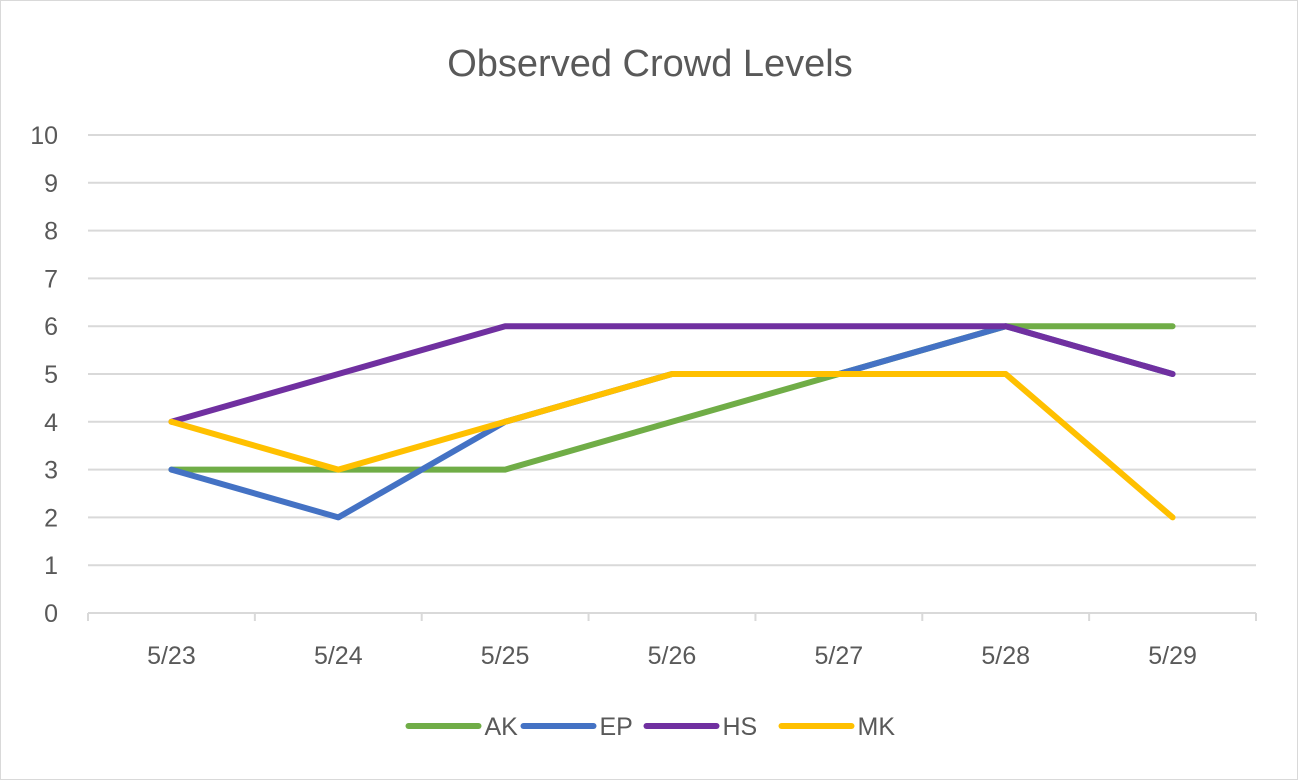  Describe the element at coordinates (1005, 656) in the screenshot. I see `x-tick-label: 5/28` at that location.